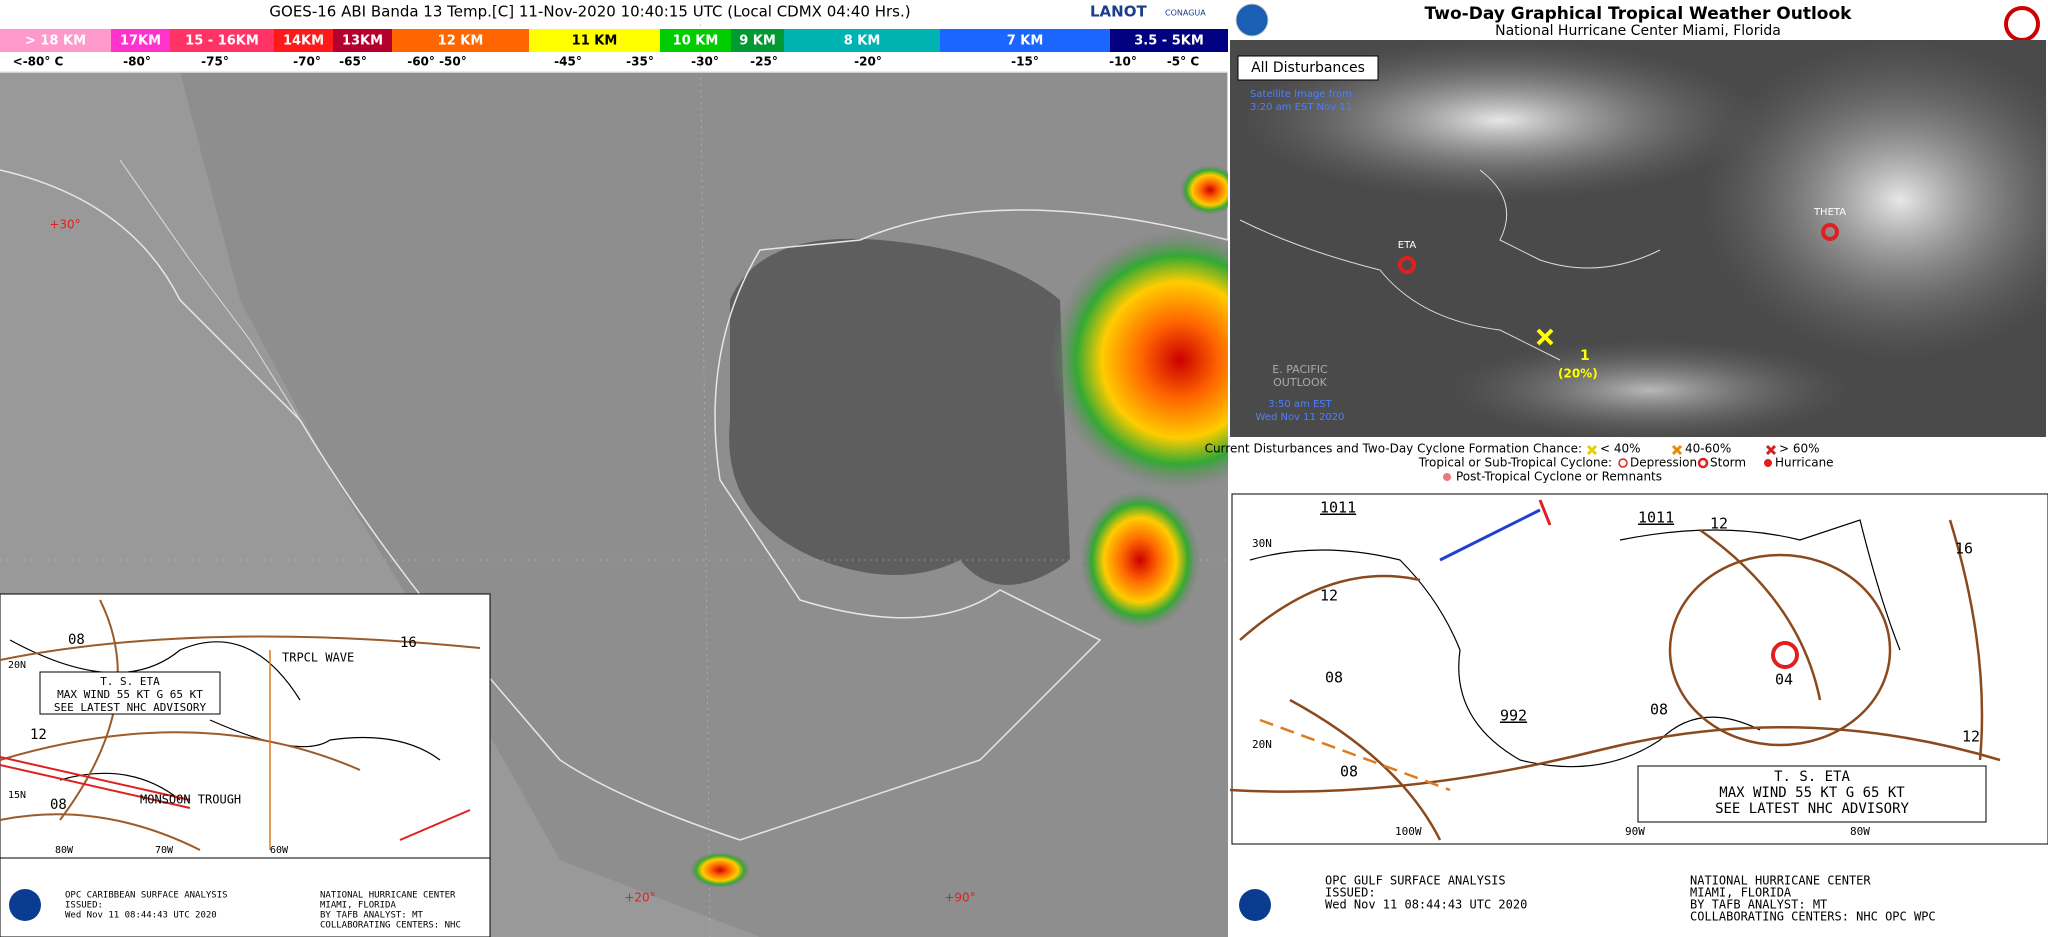 The height and width of the screenshot is (937, 2048). What do you see at coordinates (1513, 716) in the screenshot?
I see `low-label: 992` at bounding box center [1513, 716].